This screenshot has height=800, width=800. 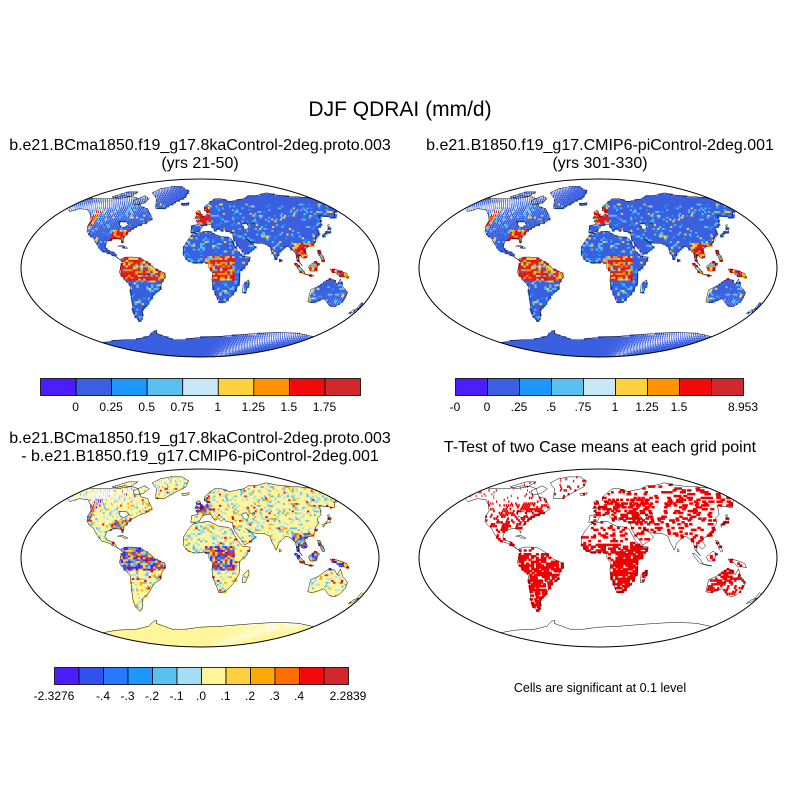 I want to click on panel1-title-line2: (yrs 21-50), so click(x=200, y=163).